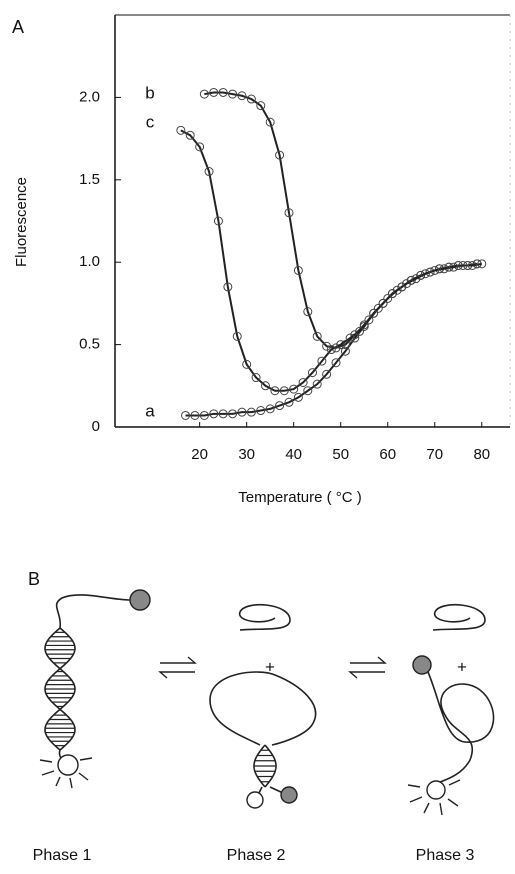  Describe the element at coordinates (89, 261) in the screenshot. I see `y-tick-label: 1.0` at that location.